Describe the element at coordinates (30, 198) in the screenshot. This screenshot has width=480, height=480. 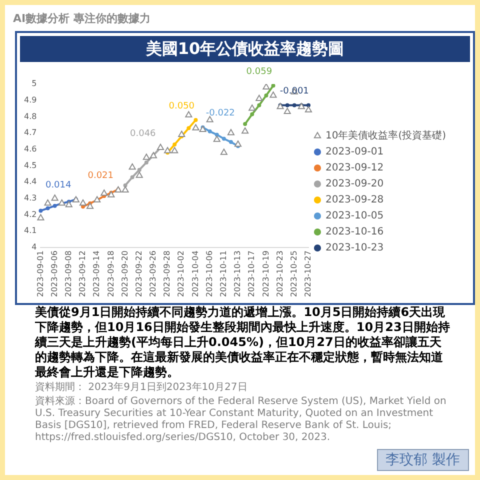
I see `y-tick-label: 4.3` at that location.